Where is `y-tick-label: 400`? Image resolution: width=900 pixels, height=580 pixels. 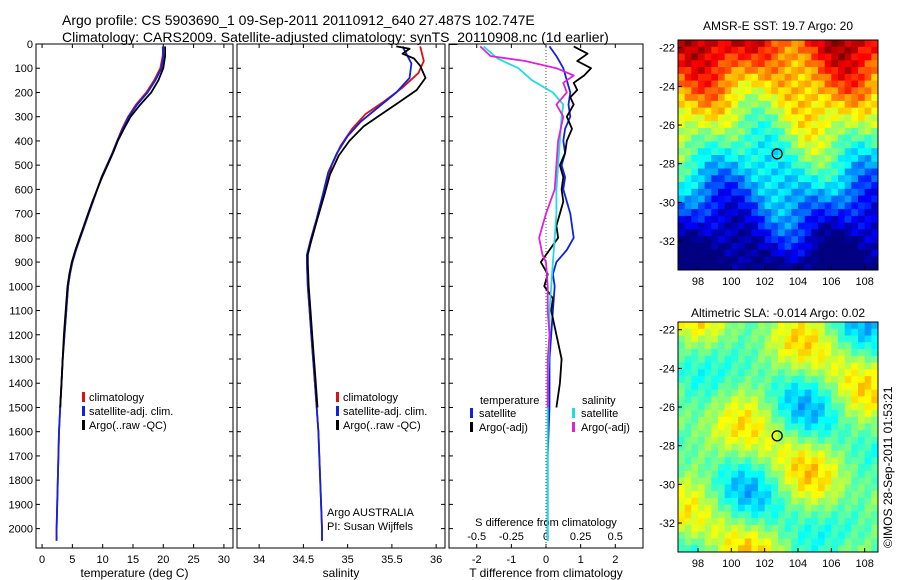 y-tick-label: 400 is located at coordinates (24, 142).